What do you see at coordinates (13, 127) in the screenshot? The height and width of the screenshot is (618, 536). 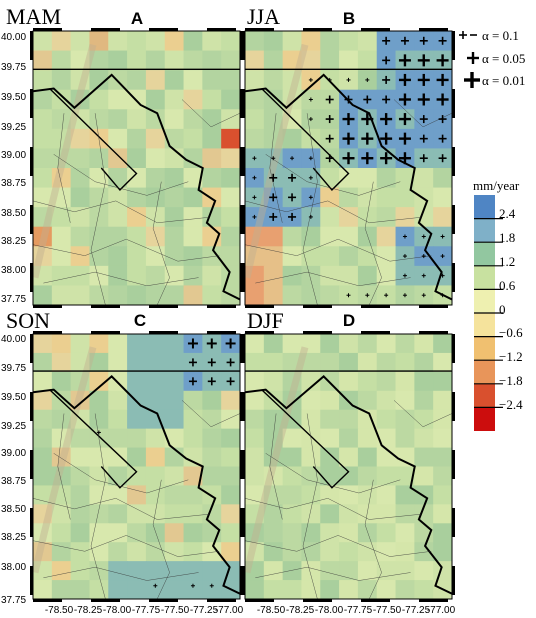 I see `y-tick-label: 39.25` at bounding box center [13, 127].